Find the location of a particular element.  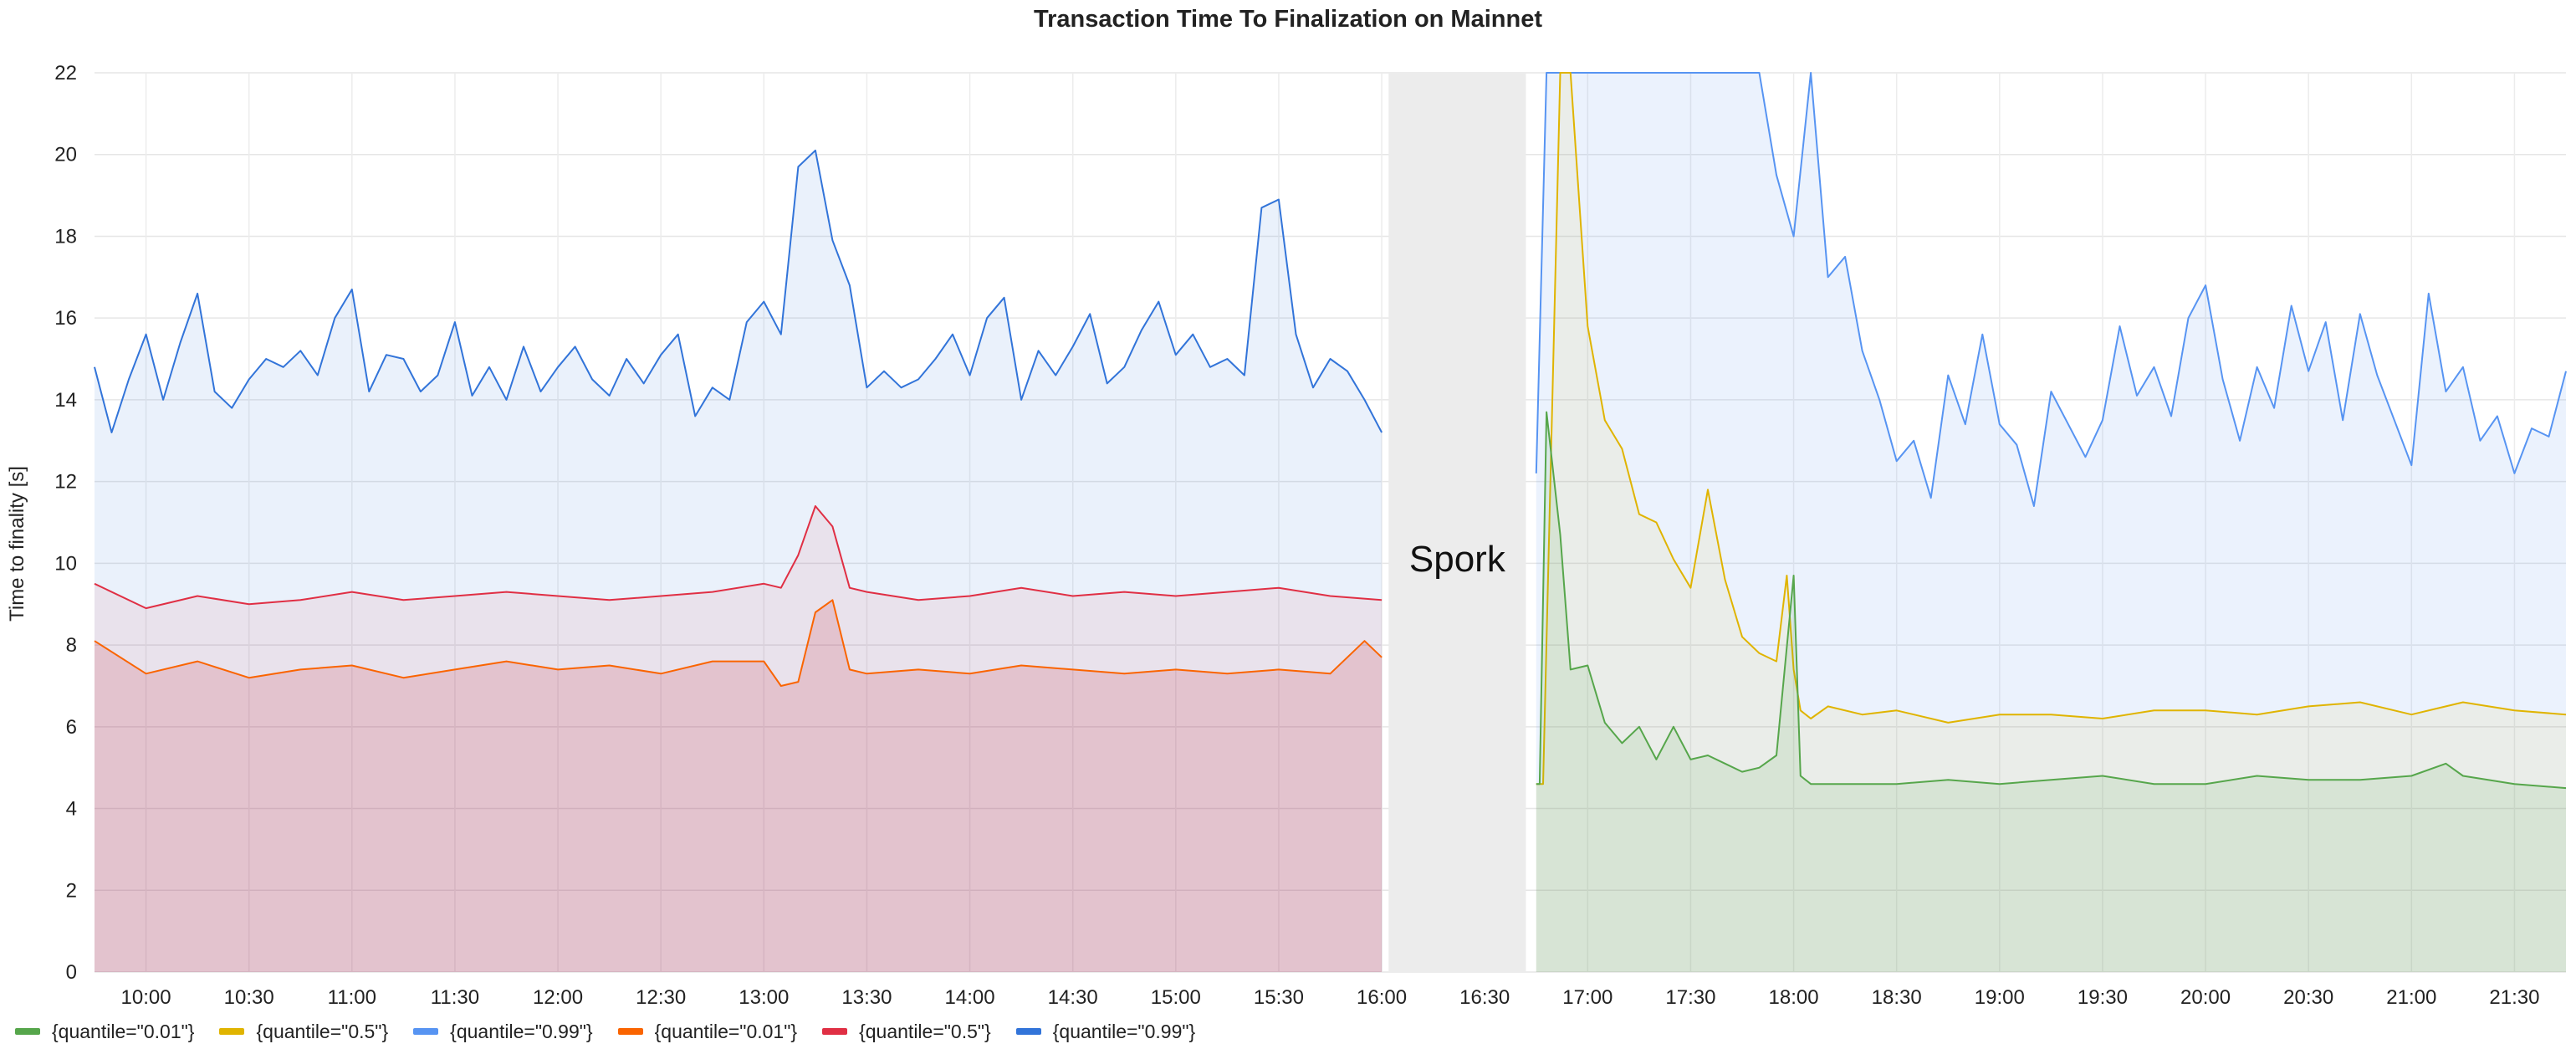

y-tick-label: 10 is located at coordinates (65, 563).